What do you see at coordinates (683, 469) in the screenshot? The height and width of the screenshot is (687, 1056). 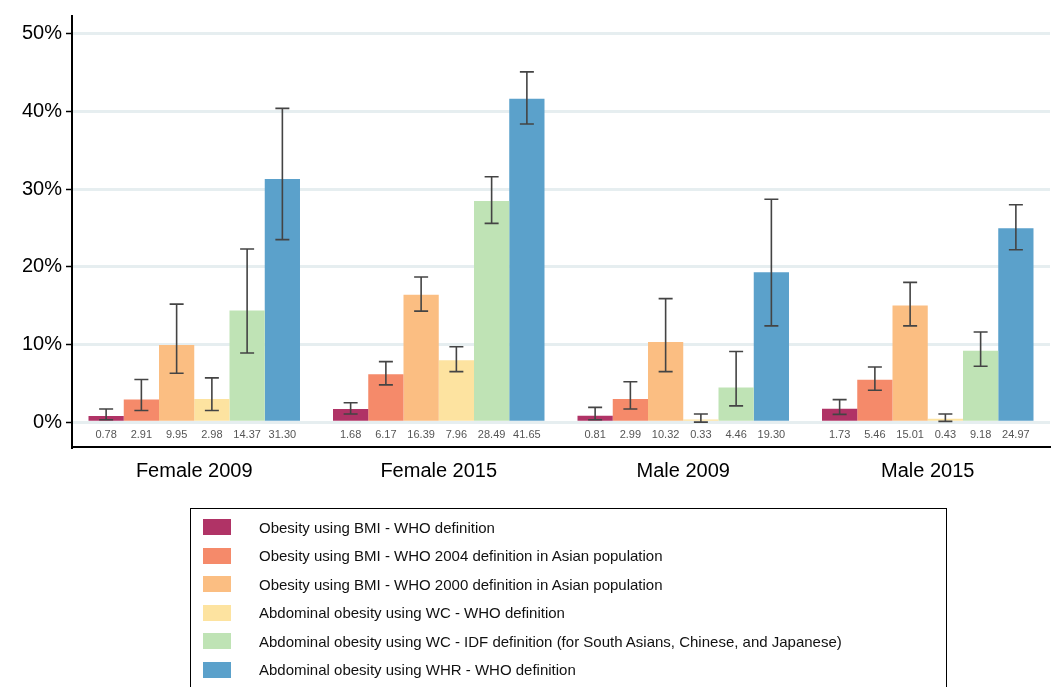 I see `x-tick-label: Male 2009` at bounding box center [683, 469].